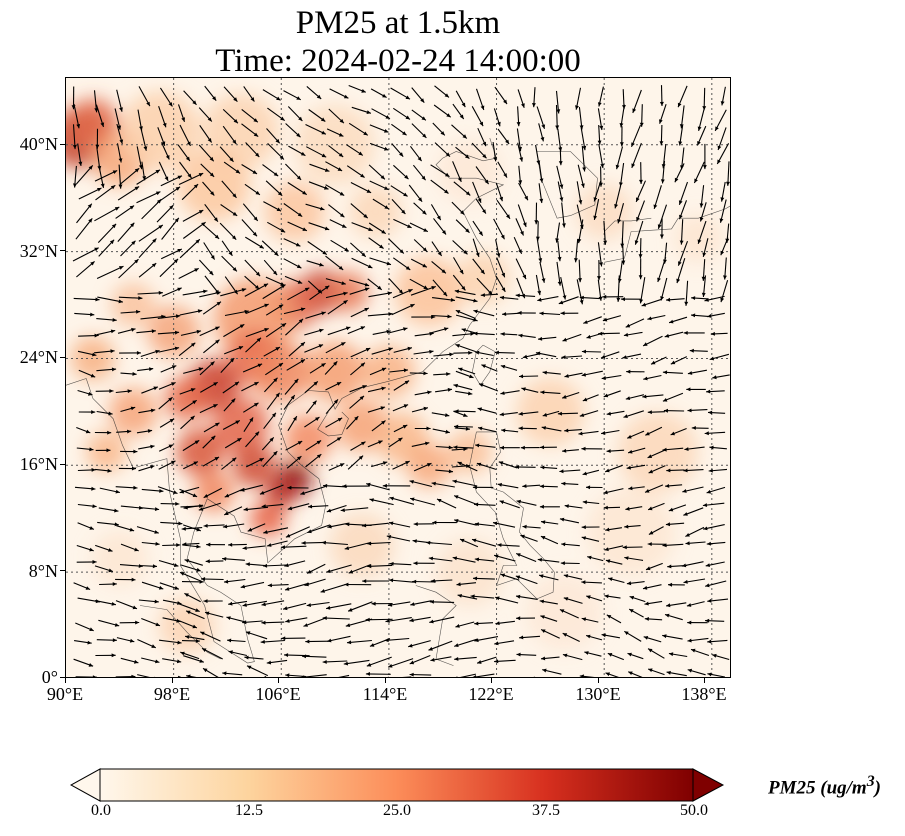 The height and width of the screenshot is (836, 905). What do you see at coordinates (62, 250) in the screenshot?
I see `lat-tick-mark` at bounding box center [62, 250].